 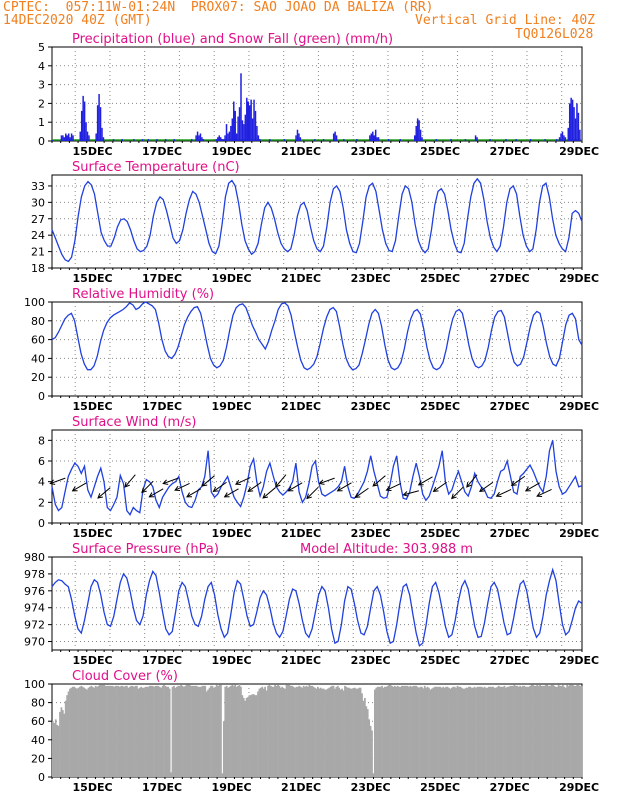 I want to click on panel-frame-precip, so click(x=317, y=94).